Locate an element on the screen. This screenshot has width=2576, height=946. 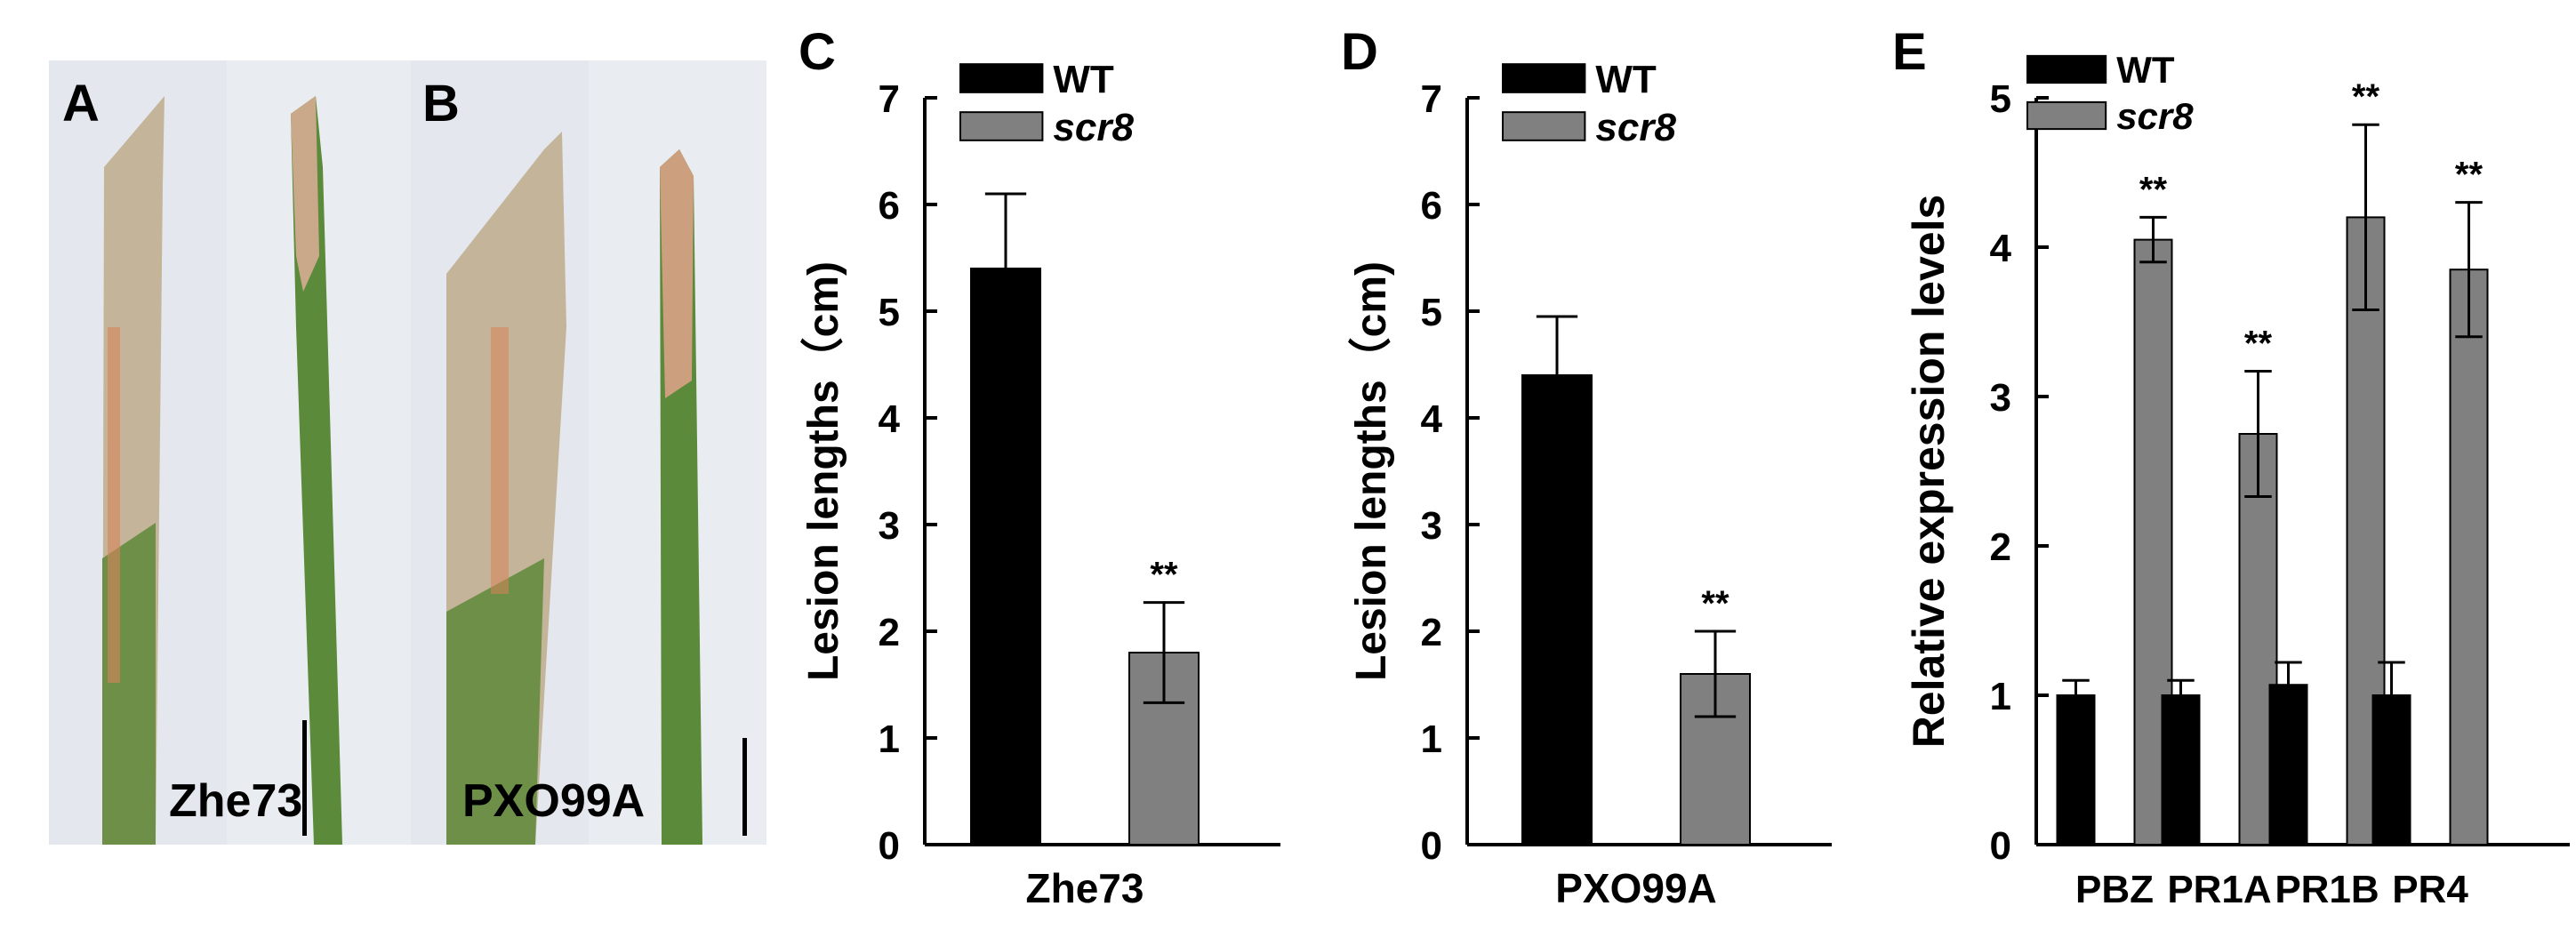
scale-bar-b is located at coordinates (744, 787).